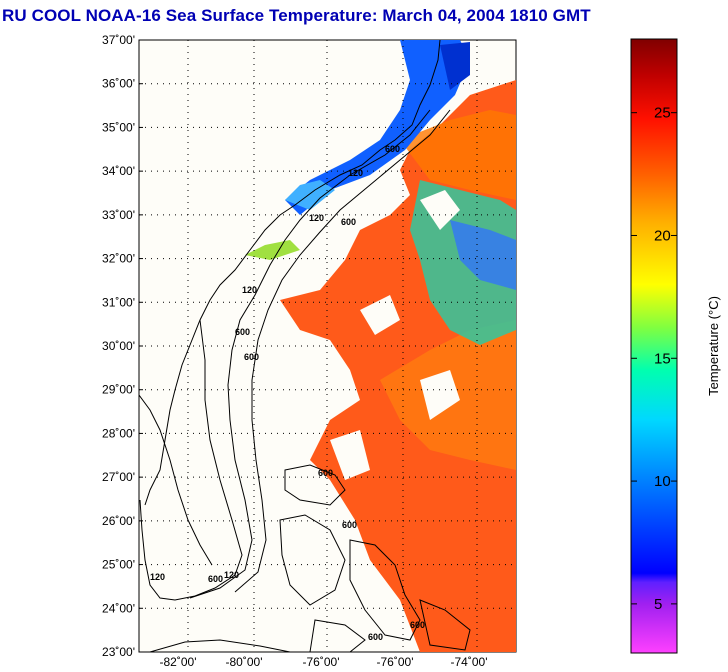 The height and width of the screenshot is (672, 728). I want to click on lon-tick-label: -74˚00', so click(469, 662).